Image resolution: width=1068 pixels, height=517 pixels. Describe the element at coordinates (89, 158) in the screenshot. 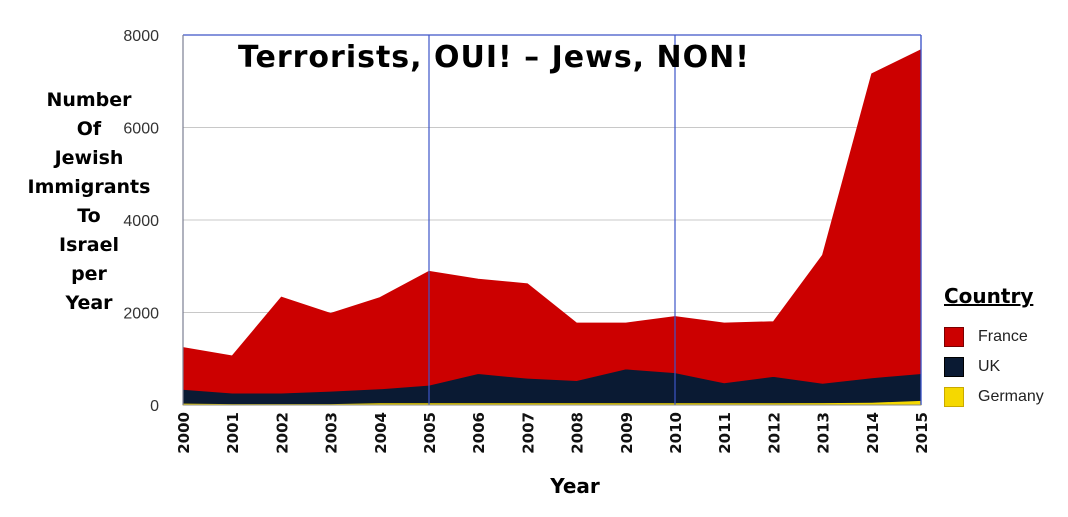

I see `y-axis-label-line: Jewish` at that location.